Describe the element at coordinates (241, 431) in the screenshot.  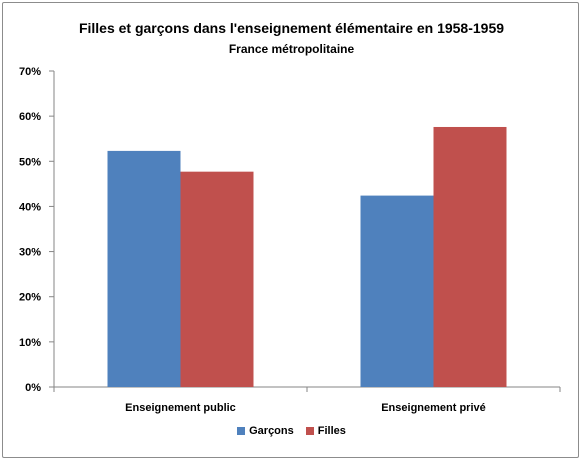
I see `legend-swatch-garcons` at that location.